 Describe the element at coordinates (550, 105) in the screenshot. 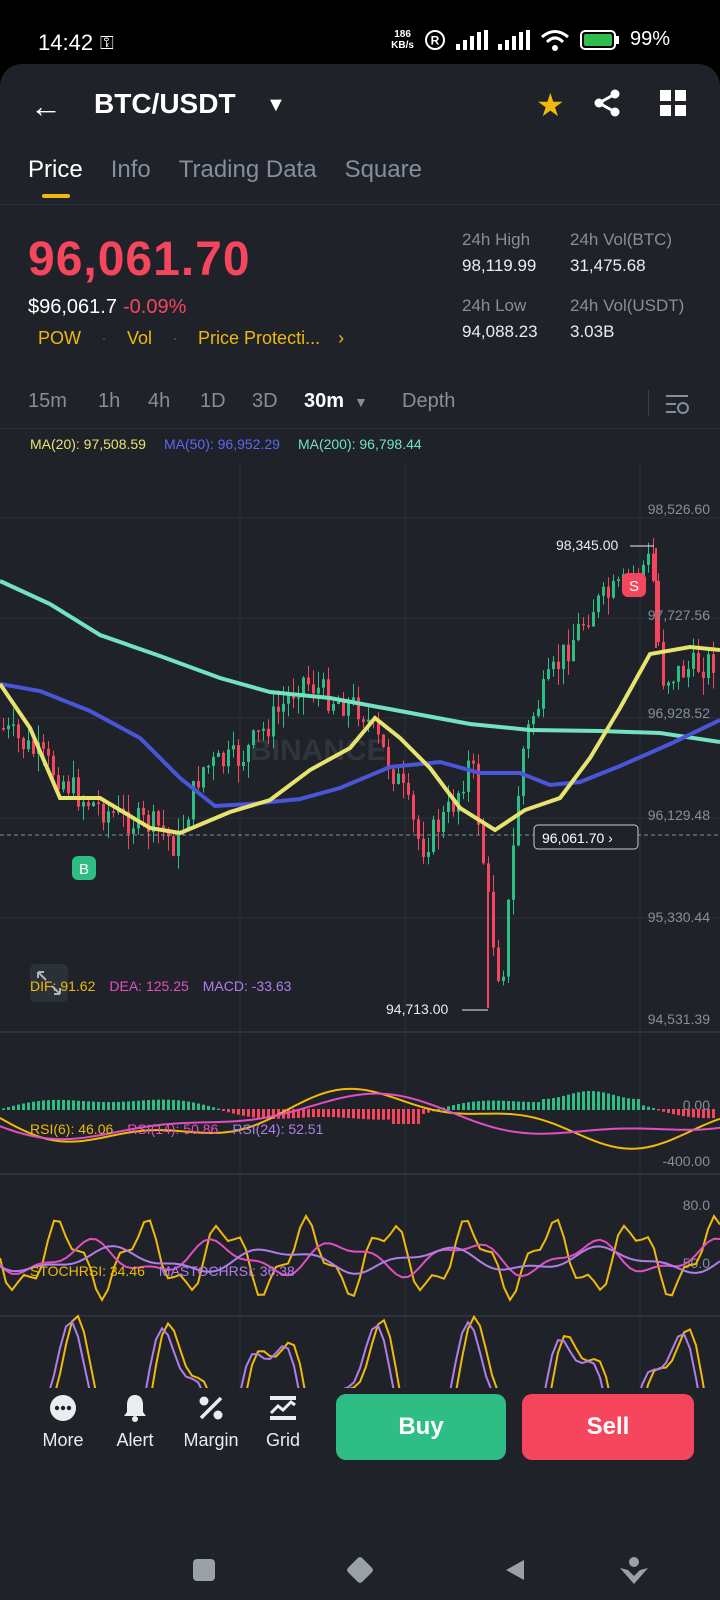

I see `star-icon: ★` at that location.